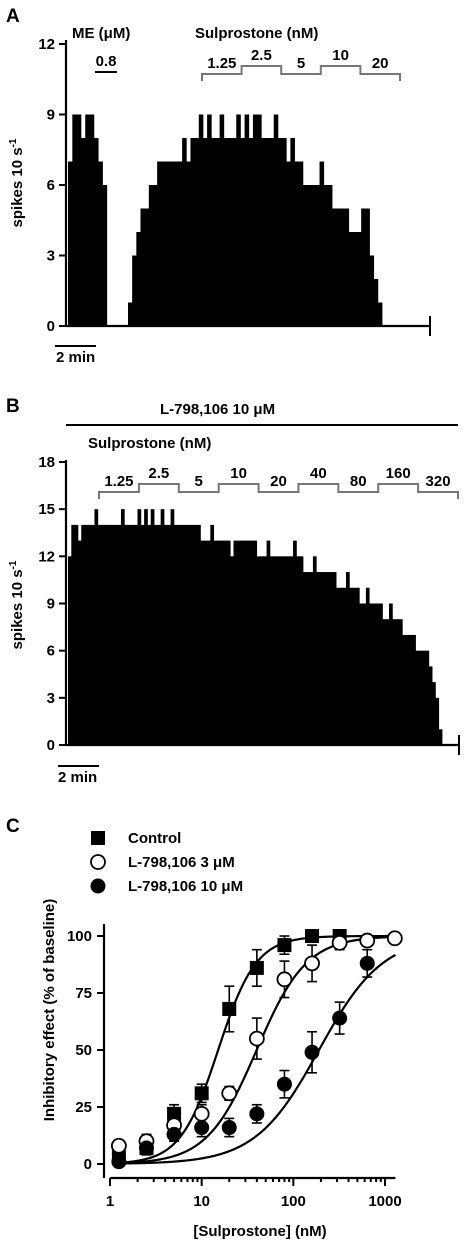 The image size is (464, 1249). Describe the element at coordinates (398, 473) in the screenshot. I see `b-dose-label: 160` at that location.